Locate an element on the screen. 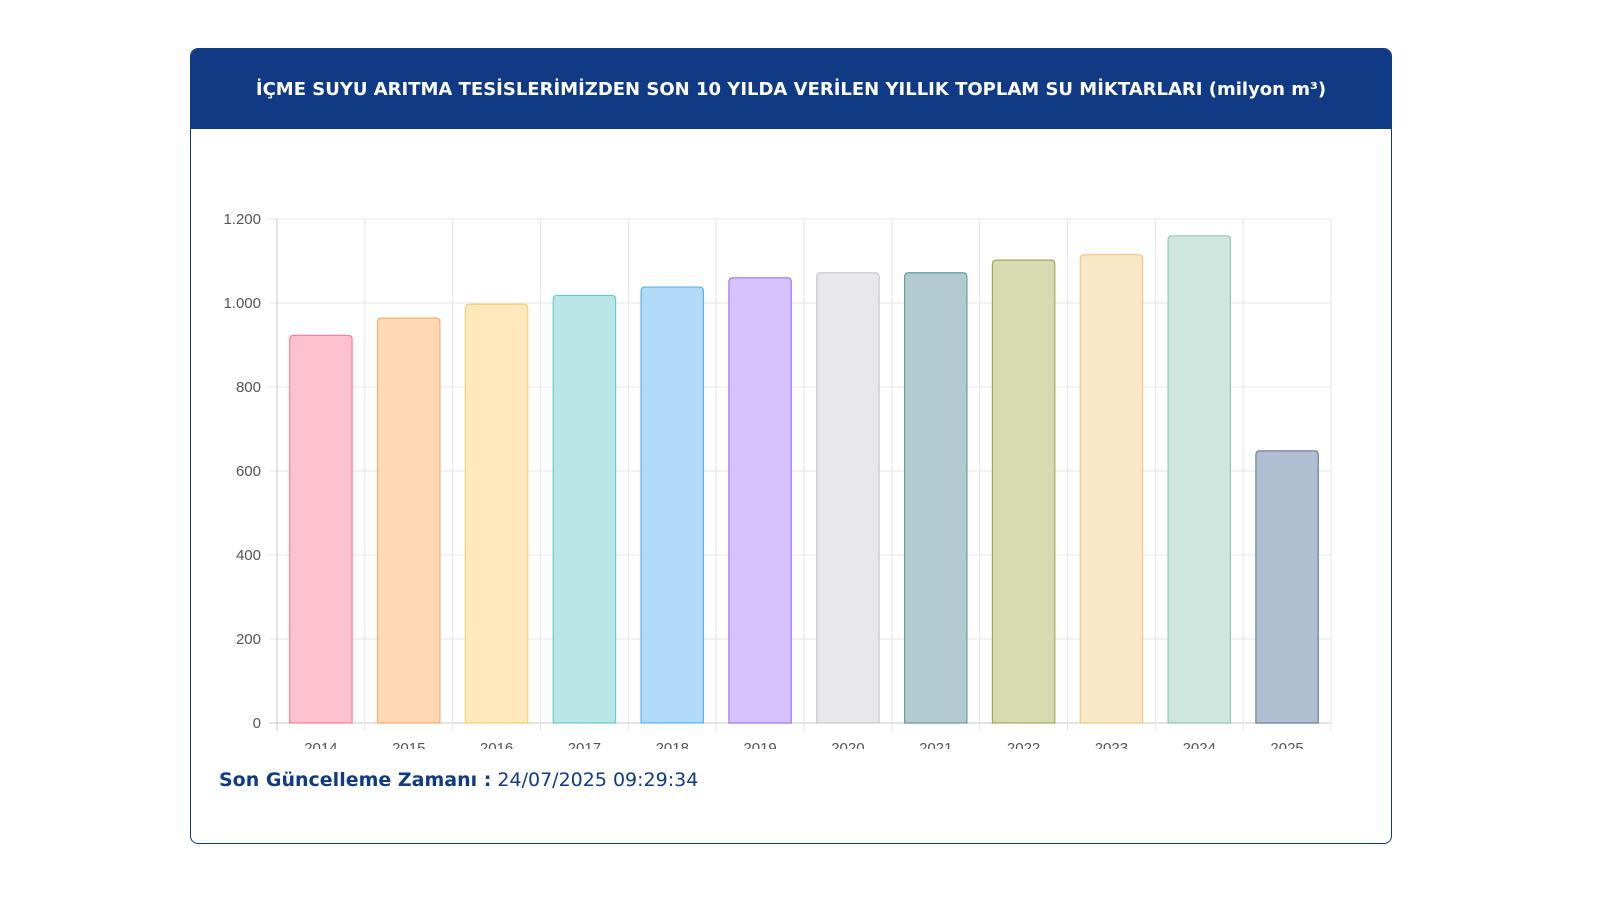 Image resolution: width=1600 pixels, height=900 pixels. x-tick-label: 2021 is located at coordinates (935, 744).